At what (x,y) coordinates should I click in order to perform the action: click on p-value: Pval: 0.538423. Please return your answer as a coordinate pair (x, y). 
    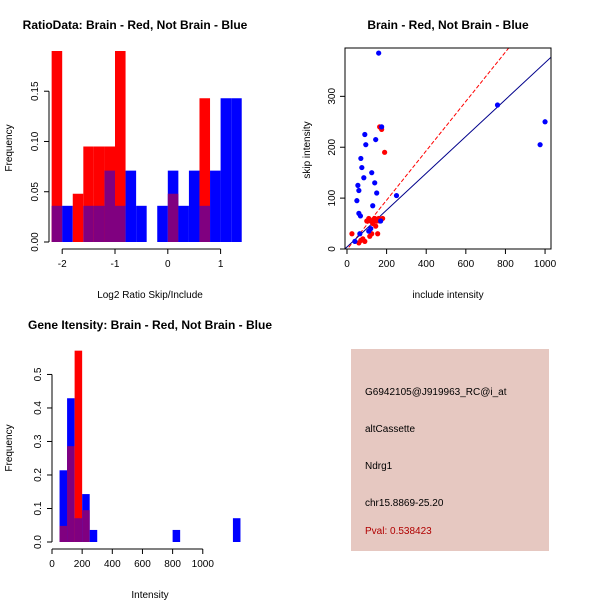
    Looking at the image, I should click on (398, 531).